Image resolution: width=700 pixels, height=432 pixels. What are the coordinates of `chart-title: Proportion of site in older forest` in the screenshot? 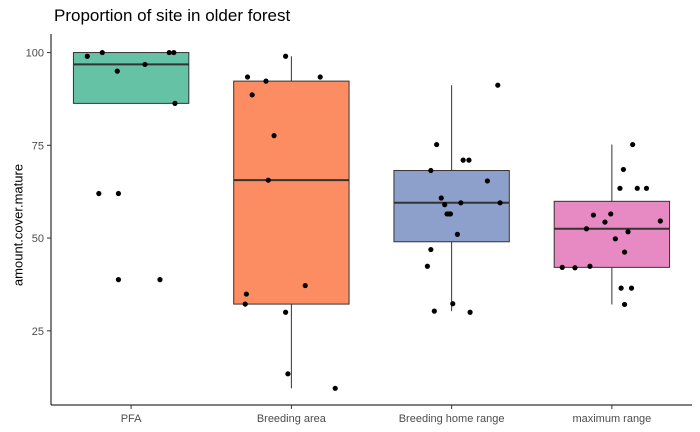 It's located at (172, 15).